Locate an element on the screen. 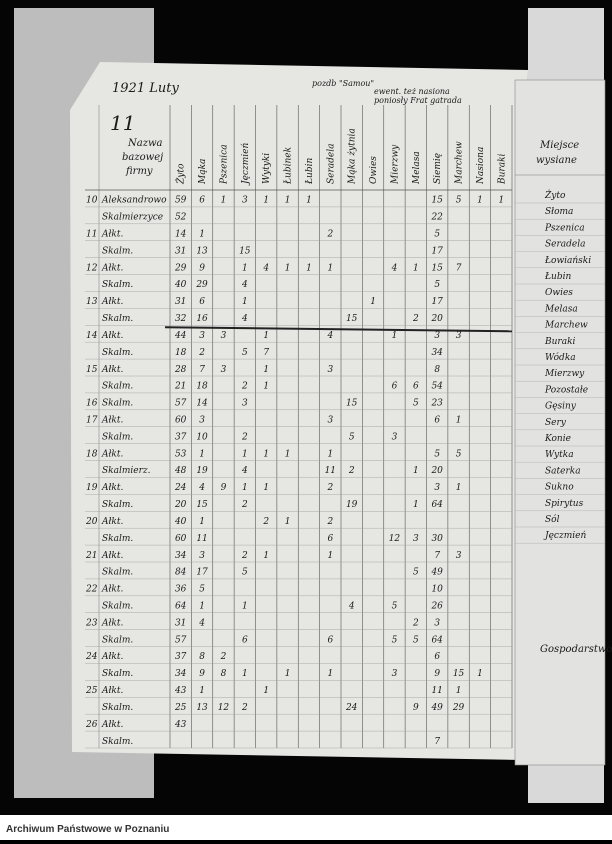  cell: 49 is located at coordinates (436, 573).